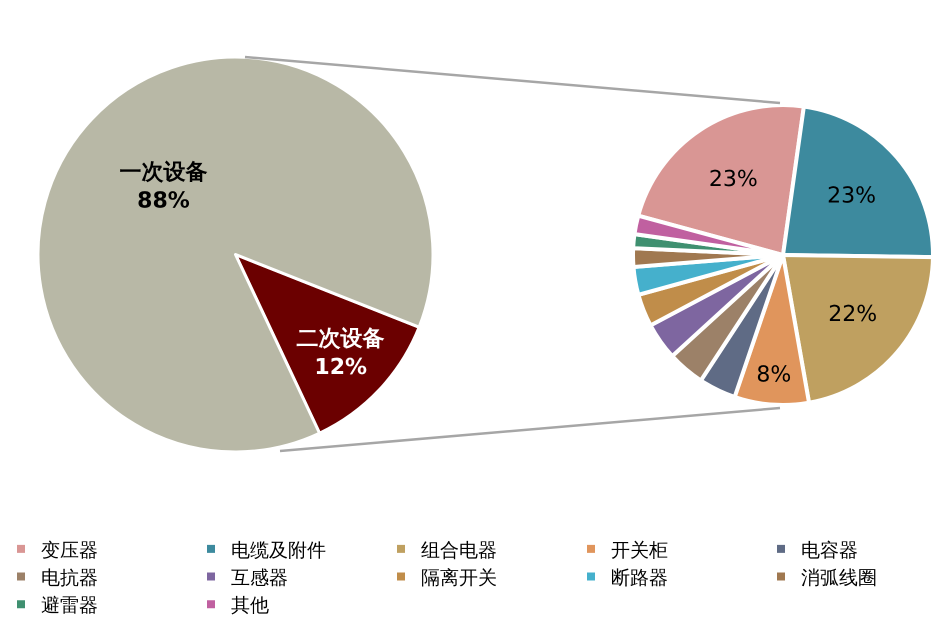  Describe the element at coordinates (459, 550) in the screenshot. I see `legend-label: 组合电器` at that location.